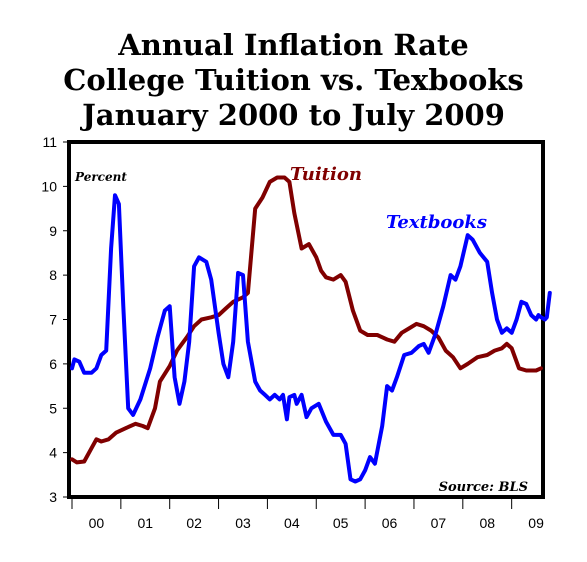  What do you see at coordinates (390, 523) in the screenshot?
I see `x-tick-label: 06` at bounding box center [390, 523].